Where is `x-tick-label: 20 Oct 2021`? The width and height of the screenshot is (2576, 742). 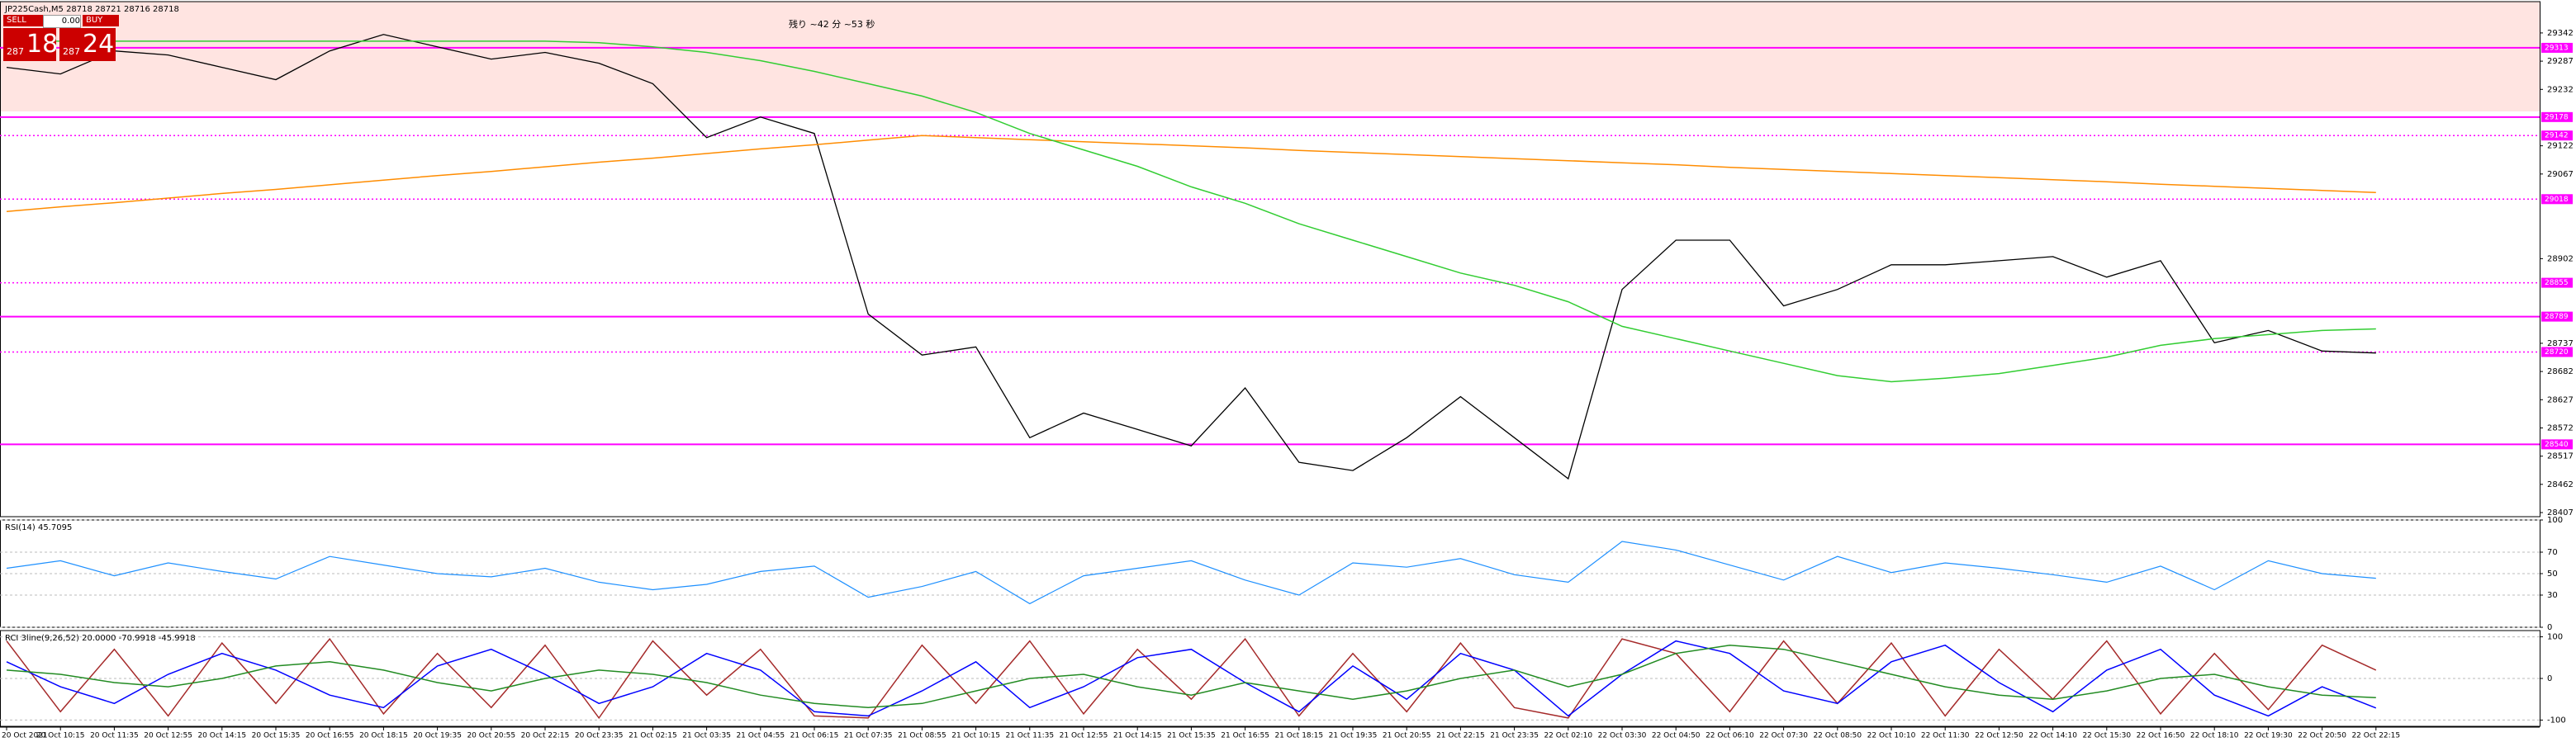
x-tick-label: 20 Oct 2021 is located at coordinates (25, 736).